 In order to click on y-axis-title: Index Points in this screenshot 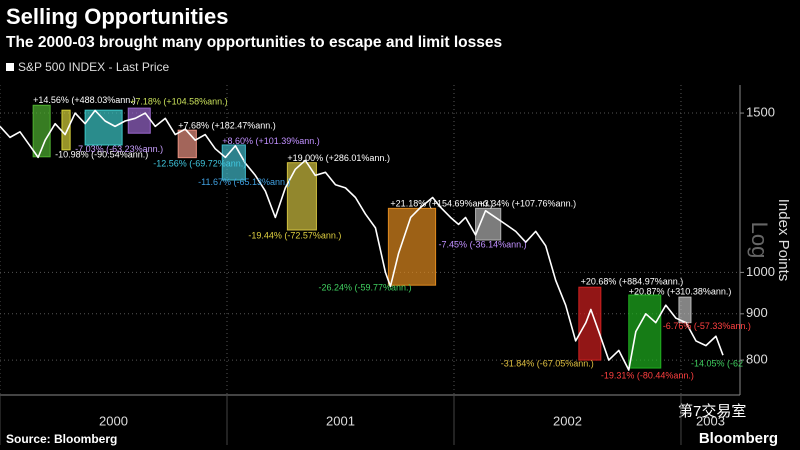, I will do `click(783, 240)`.